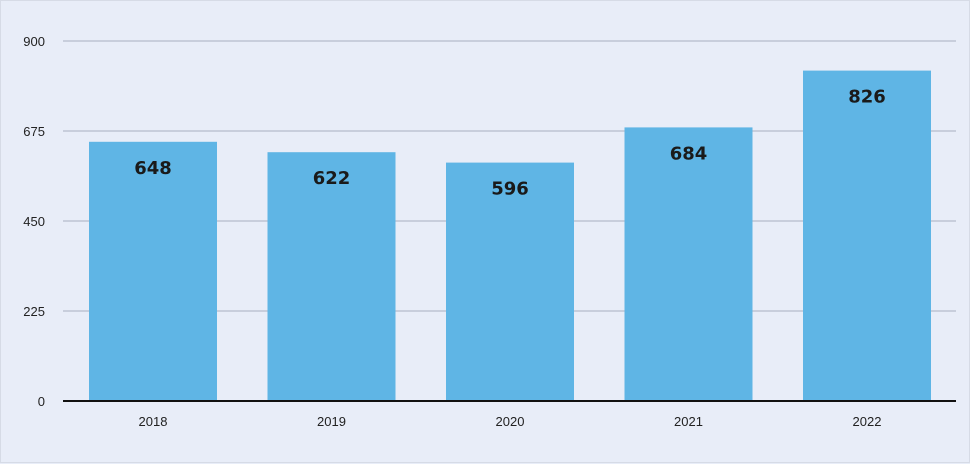 The height and width of the screenshot is (464, 970). I want to click on data-label-2022: 826, so click(867, 97).